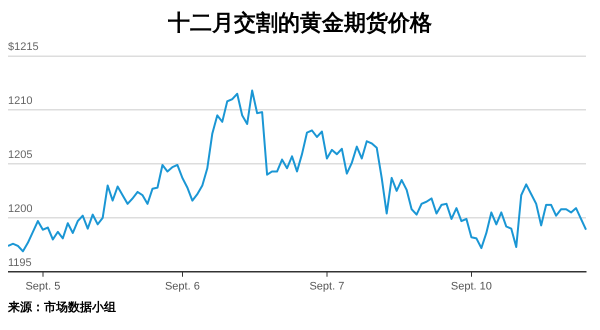 This screenshot has width=600, height=330. What do you see at coordinates (23, 47) in the screenshot?
I see `y-tick-label: $1215` at bounding box center [23, 47].